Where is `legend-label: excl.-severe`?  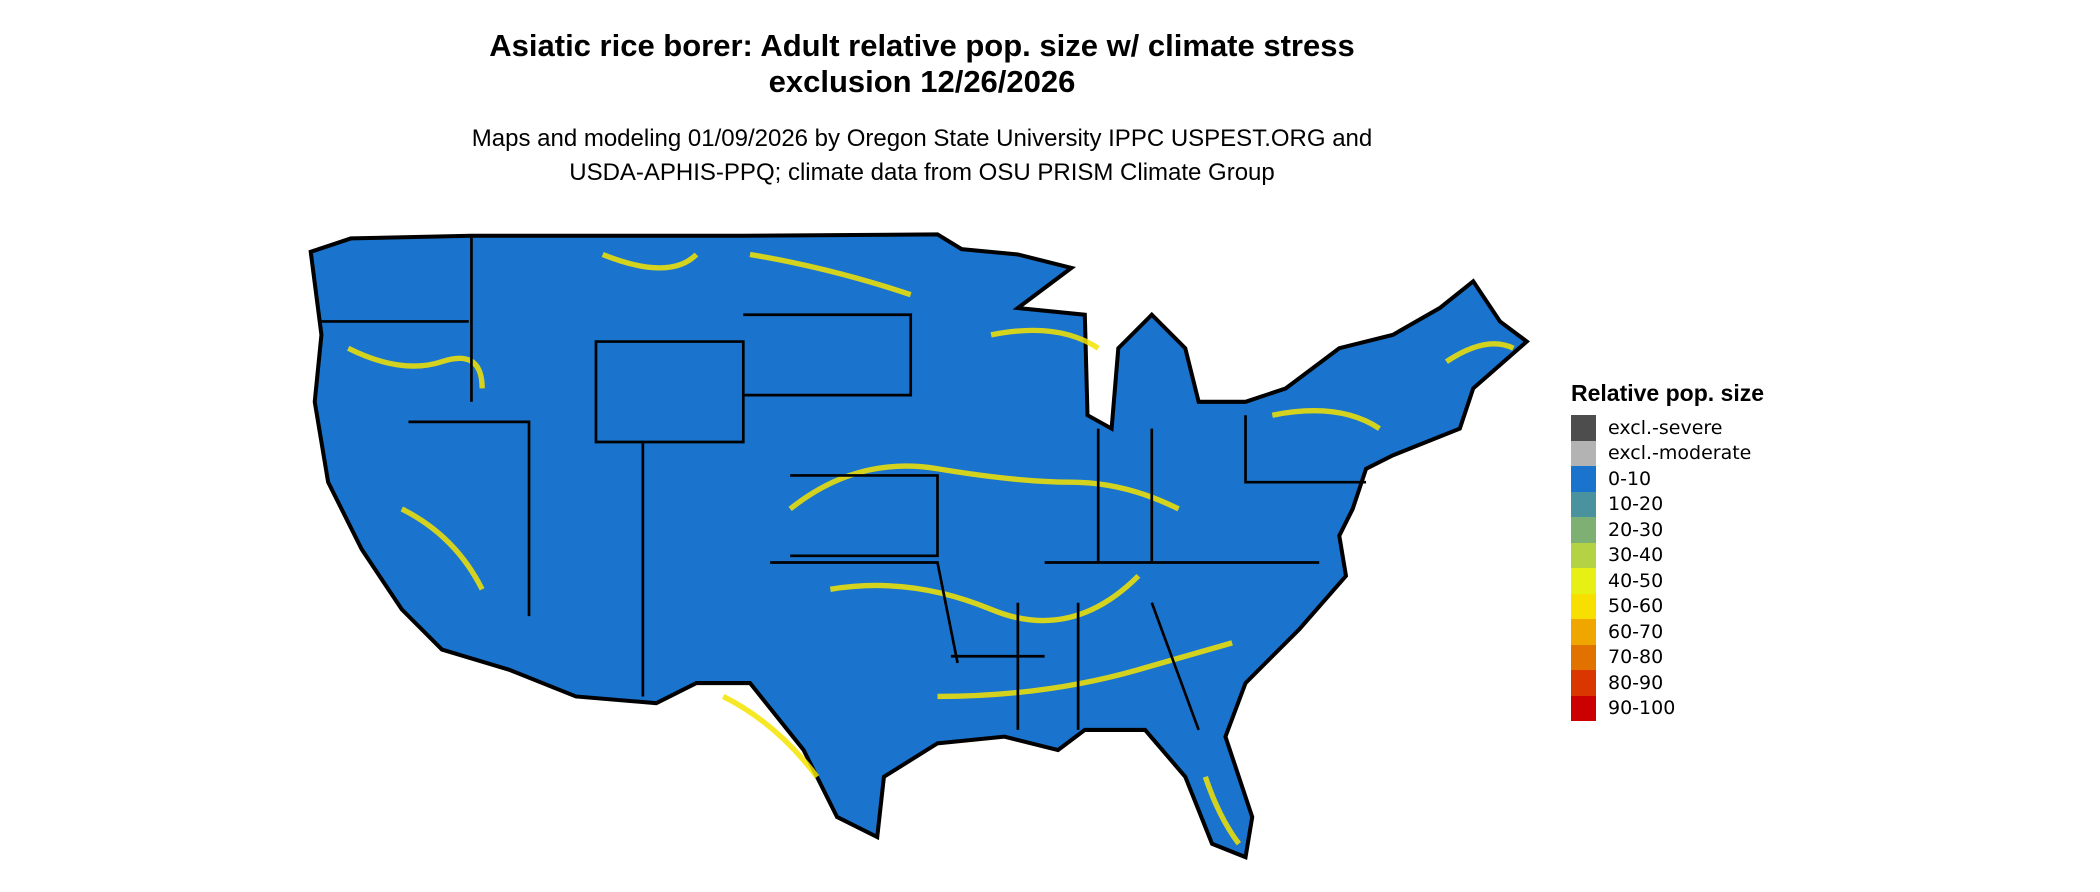 legend-label: excl.-severe is located at coordinates (1665, 427).